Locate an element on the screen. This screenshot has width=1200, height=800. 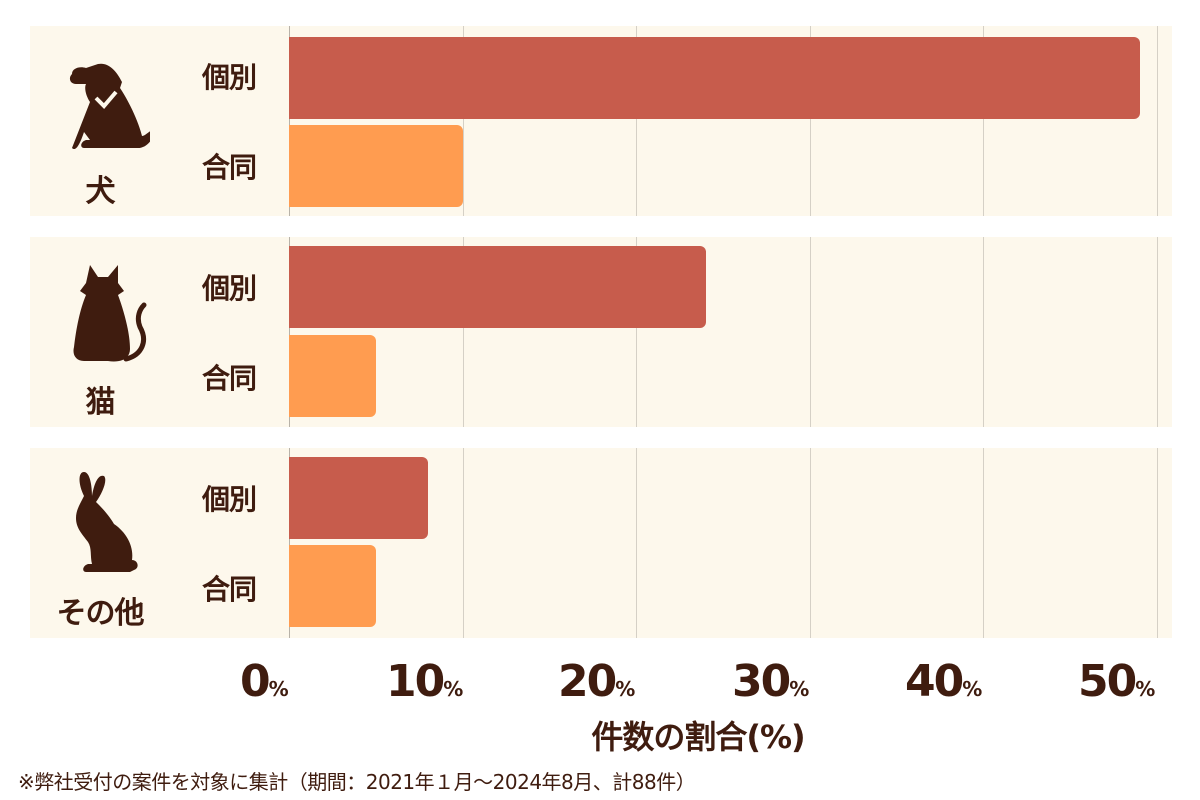
x-tick-30: 30% is located at coordinates (770, 681).